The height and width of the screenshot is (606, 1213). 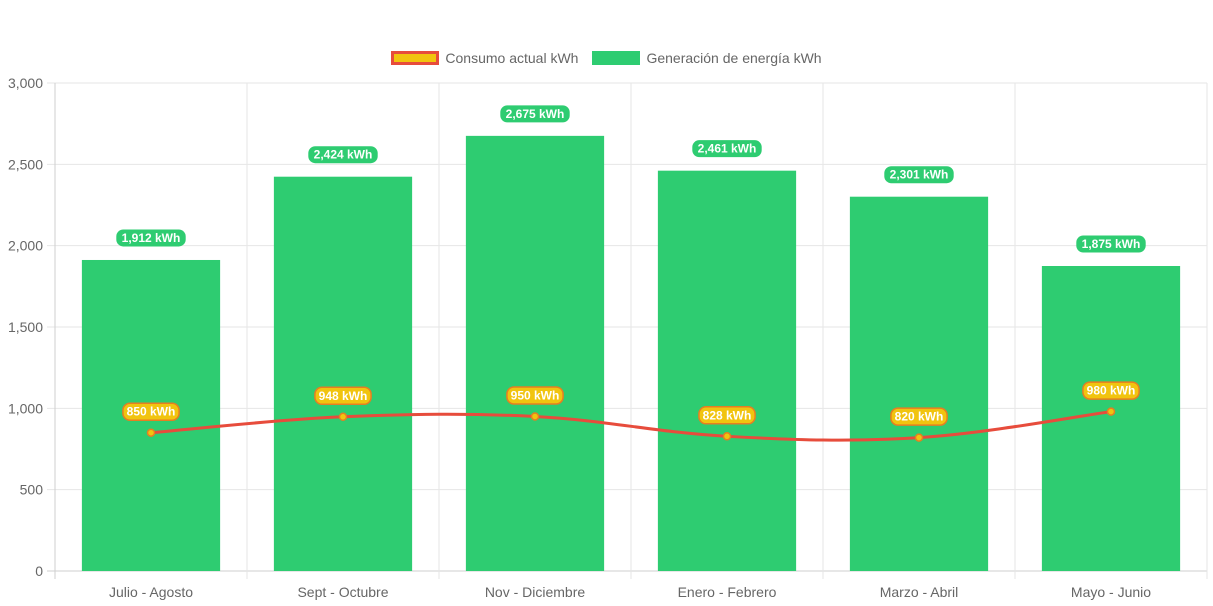 I want to click on line-data-label: 850 kWh, so click(x=151, y=412).